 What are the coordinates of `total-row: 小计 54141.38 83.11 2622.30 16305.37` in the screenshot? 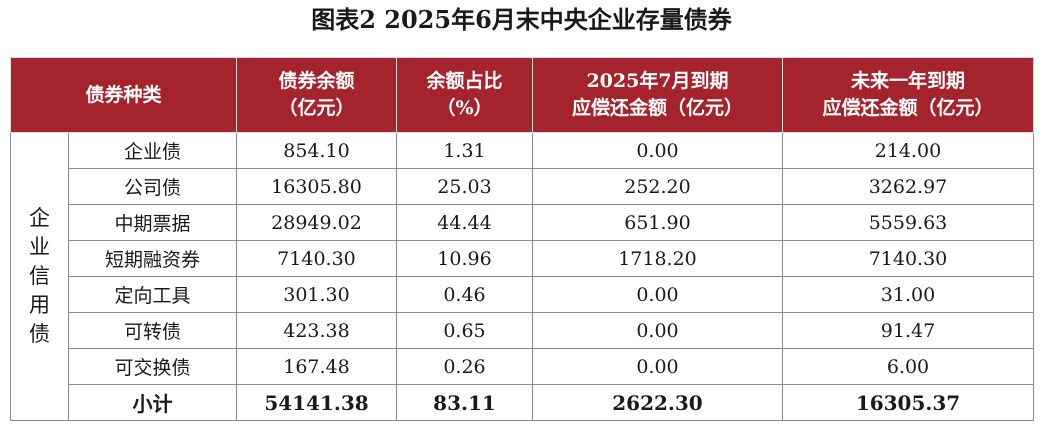 It's located at (522, 402).